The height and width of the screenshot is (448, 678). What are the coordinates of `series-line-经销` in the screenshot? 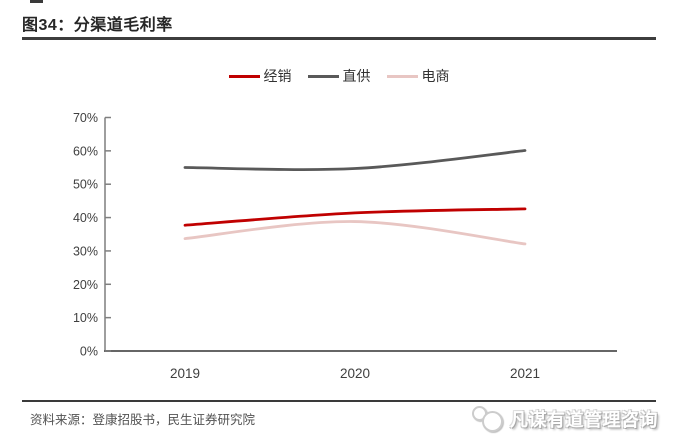 It's located at (355, 217).